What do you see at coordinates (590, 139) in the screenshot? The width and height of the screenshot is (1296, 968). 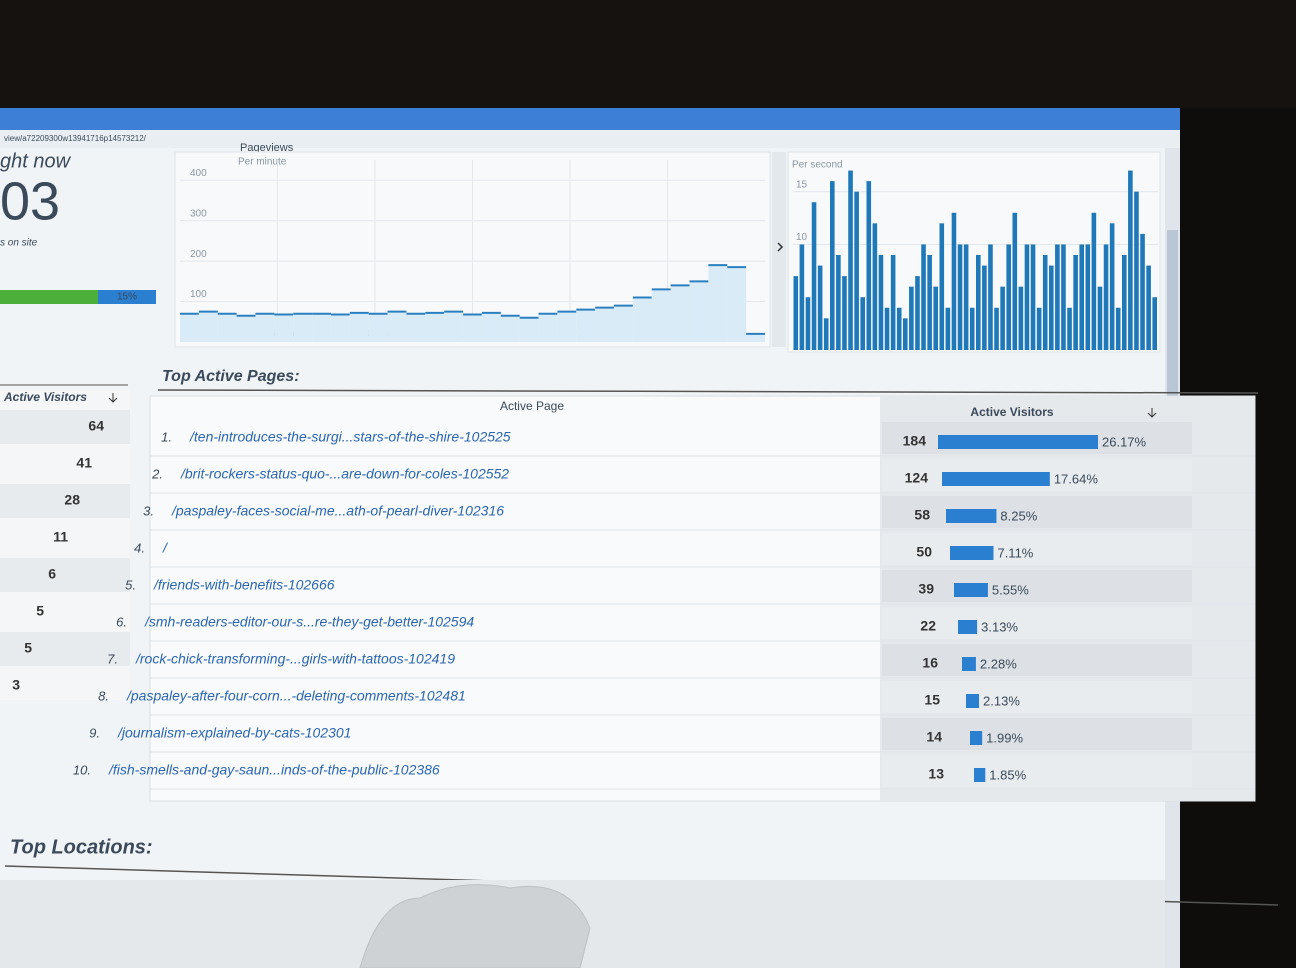 I see `address-bar` at bounding box center [590, 139].